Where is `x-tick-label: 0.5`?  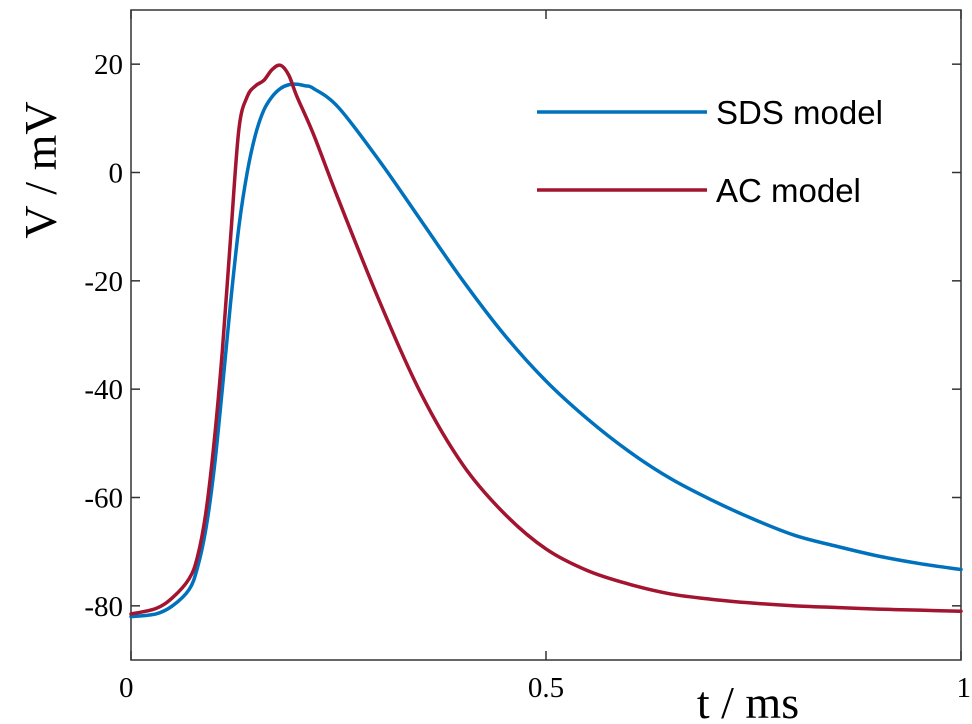 x-tick-label: 0.5 is located at coordinates (546, 688).